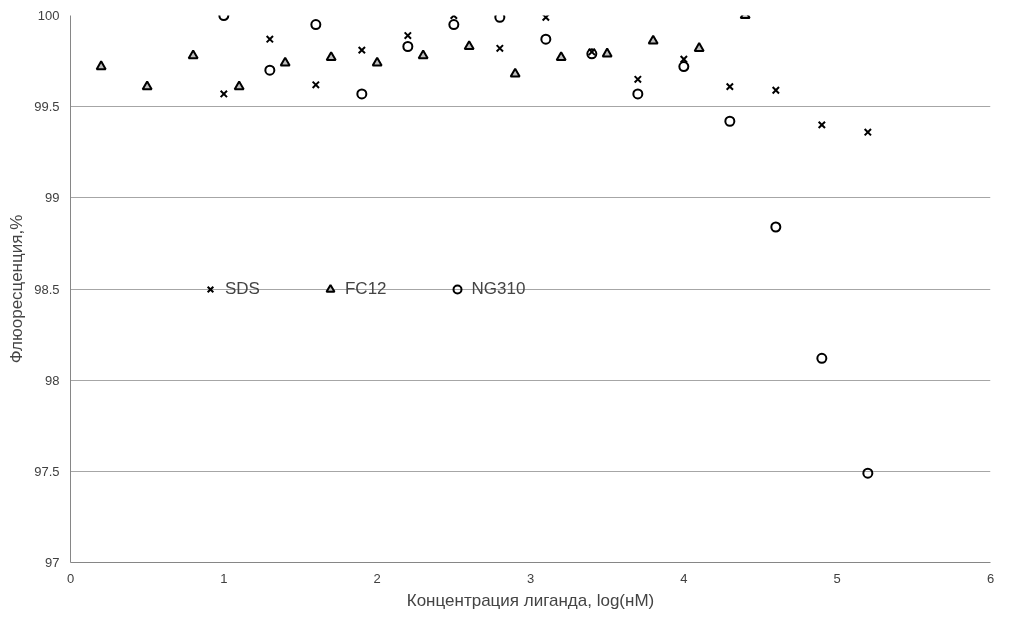 This screenshot has height=619, width=1032. Describe the element at coordinates (48, 15) in the screenshot. I see `y-tick-label: 100` at that location.